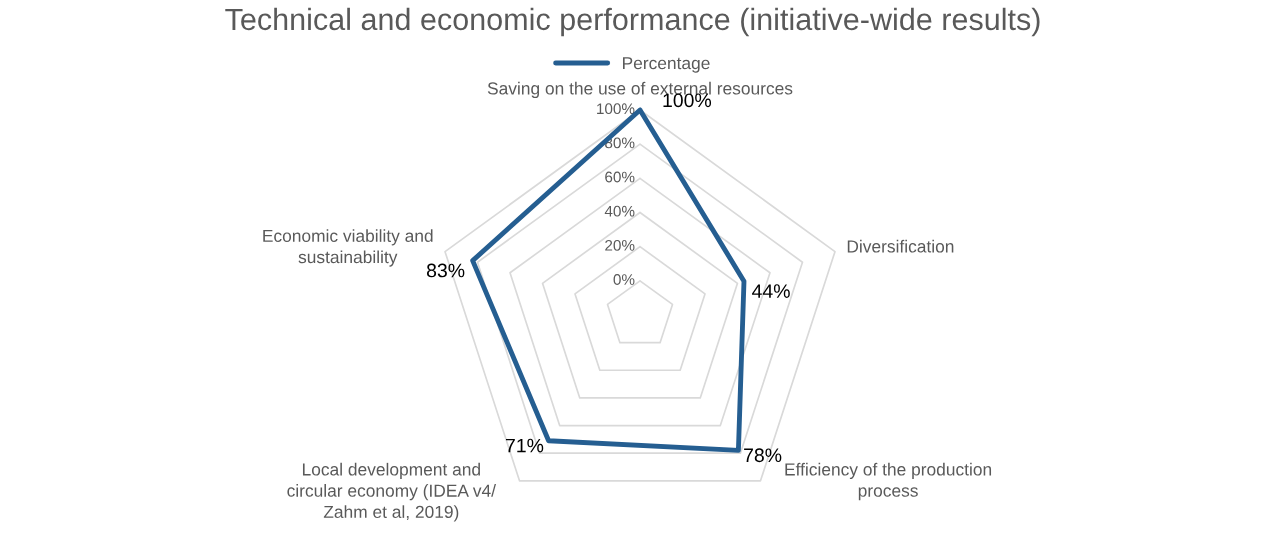  I want to click on y-tick-label: 40%, so click(619, 211).